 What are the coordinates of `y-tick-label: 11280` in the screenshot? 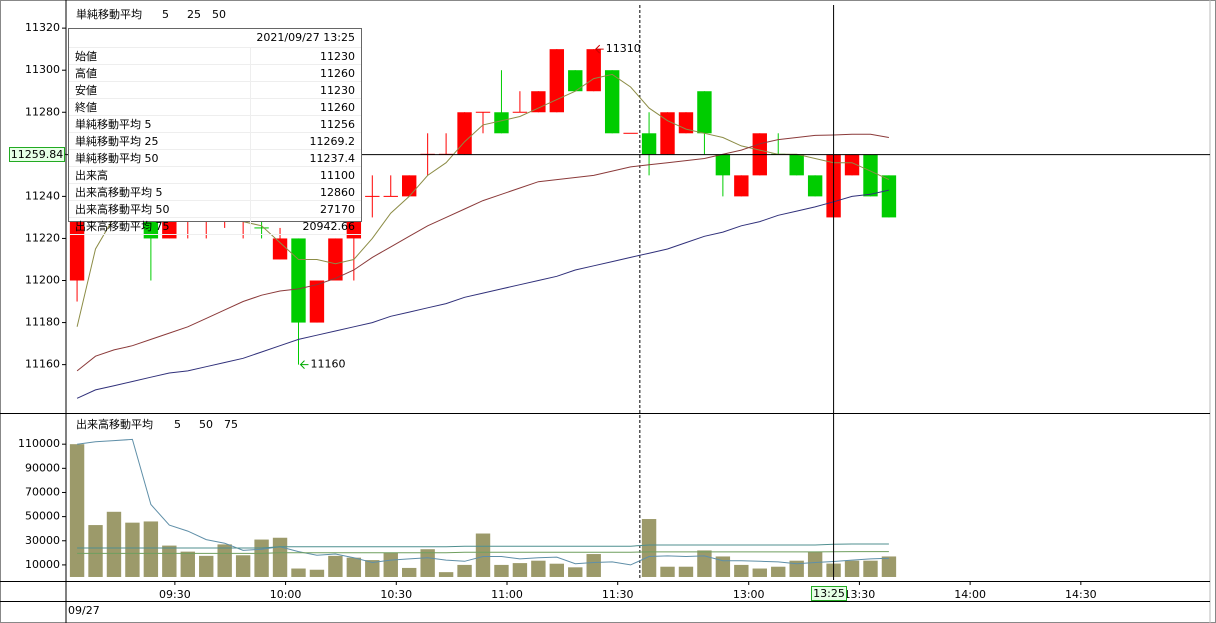 It's located at (42, 111).